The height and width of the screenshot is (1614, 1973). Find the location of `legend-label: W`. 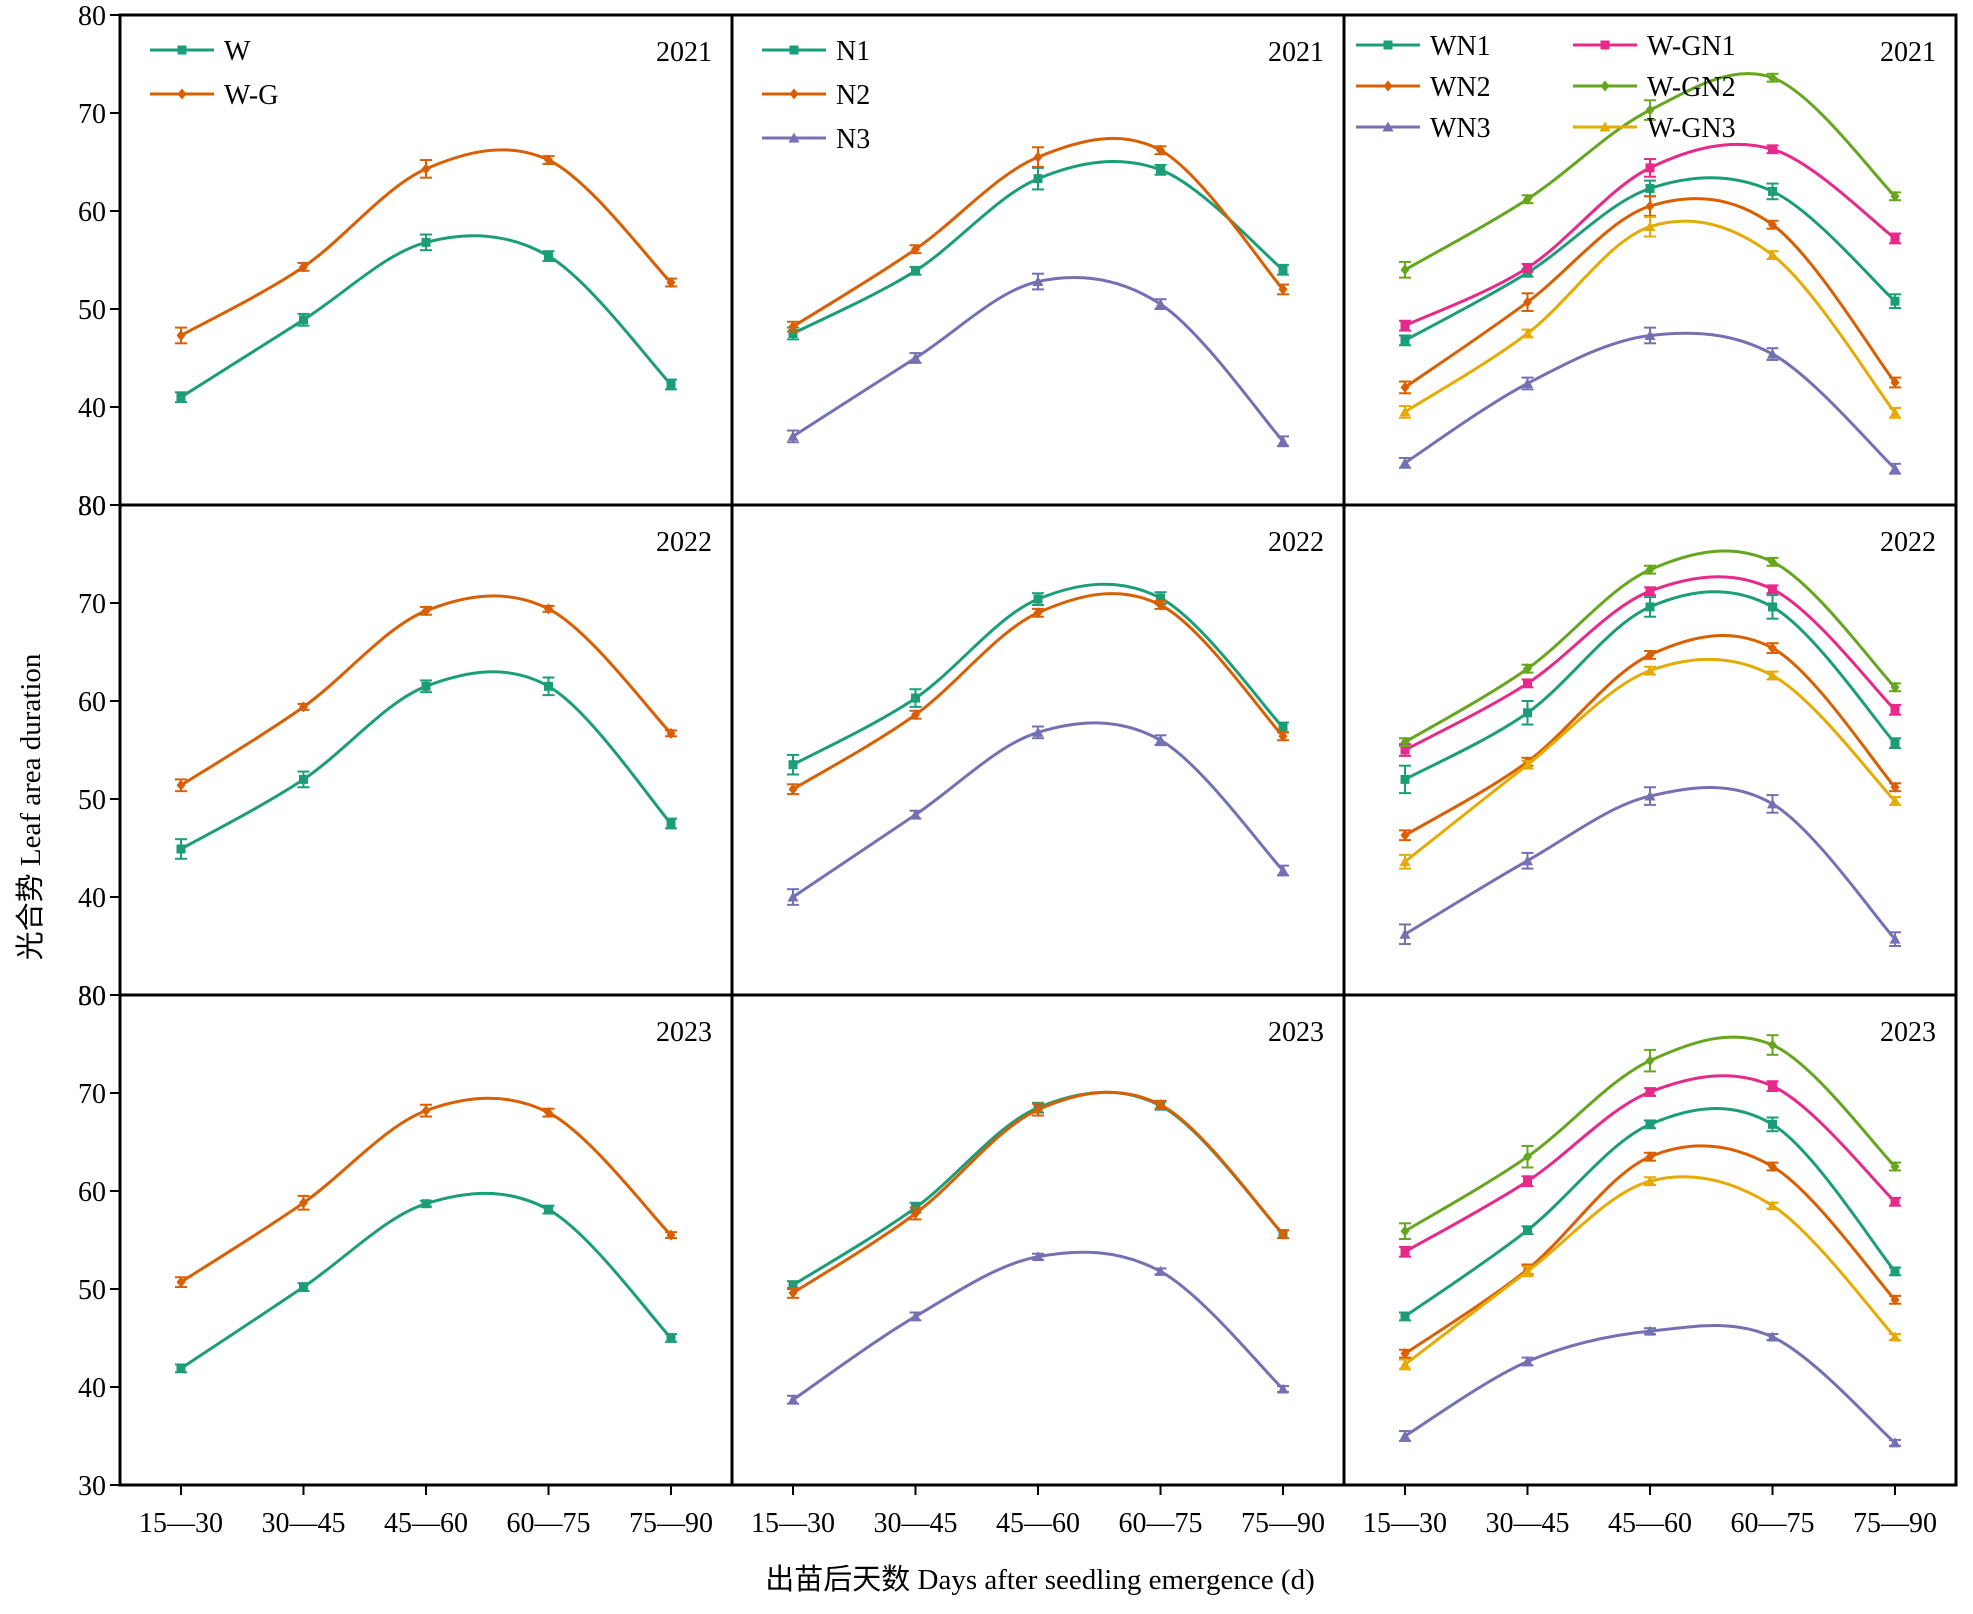

legend-label: W is located at coordinates (237, 51).